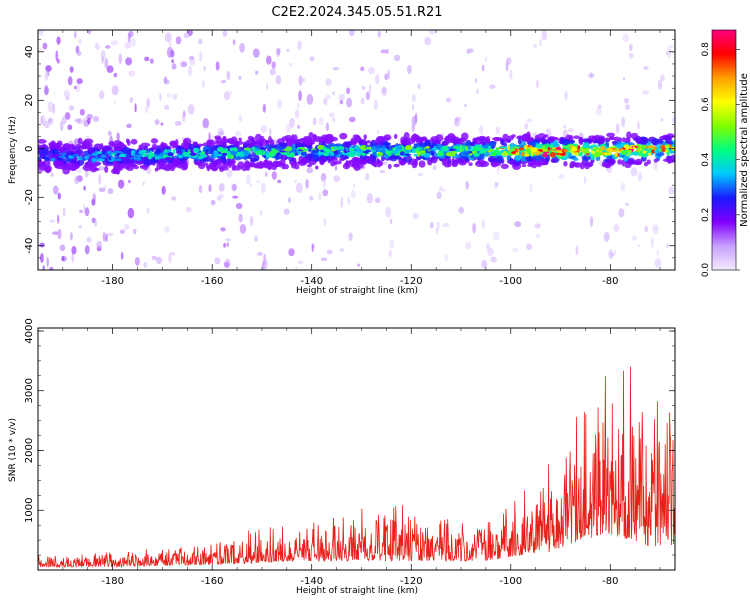 This screenshot has width=750, height=600. Describe the element at coordinates (29, 246) in the screenshot. I see `spectrogram-y-tick-label: -40` at that location.